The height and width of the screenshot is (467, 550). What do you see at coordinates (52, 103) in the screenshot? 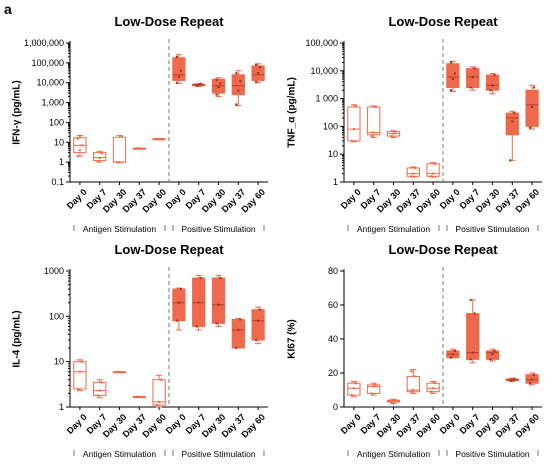
I see `y-tick-label: 1,000` at bounding box center [52, 103].